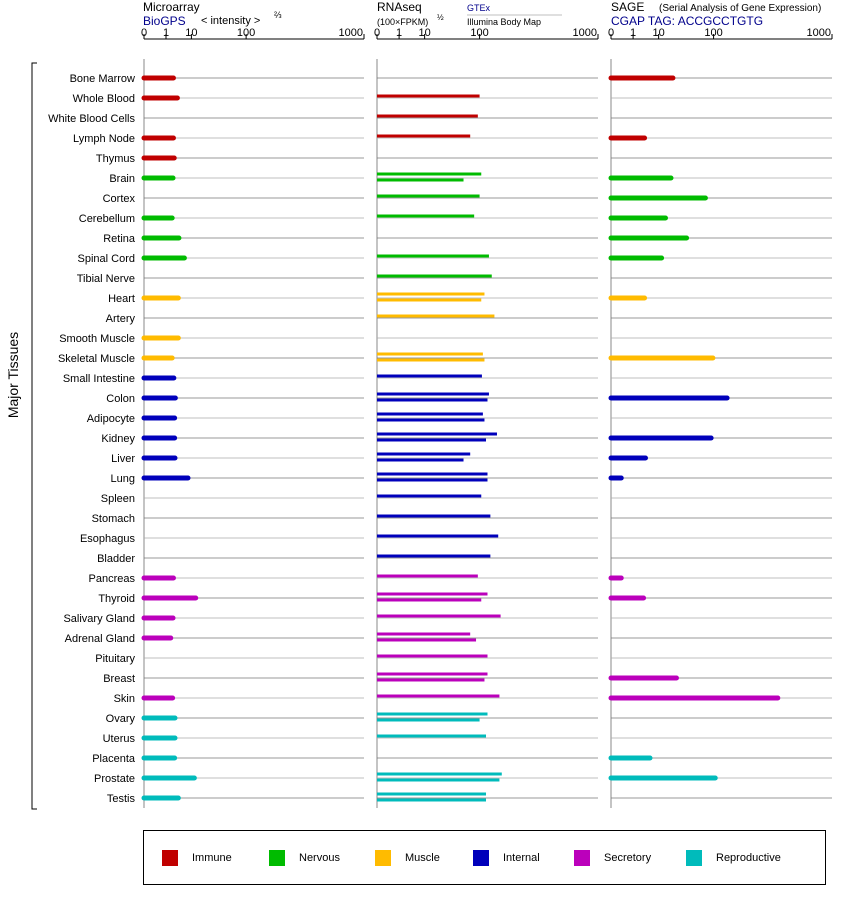  I want to click on rnaseq-title: RNAseq, so click(399, 7).